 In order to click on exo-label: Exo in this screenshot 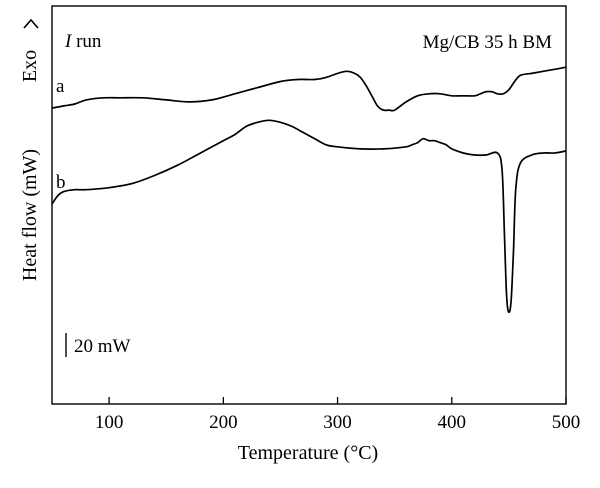, I will do `click(30, 66)`.